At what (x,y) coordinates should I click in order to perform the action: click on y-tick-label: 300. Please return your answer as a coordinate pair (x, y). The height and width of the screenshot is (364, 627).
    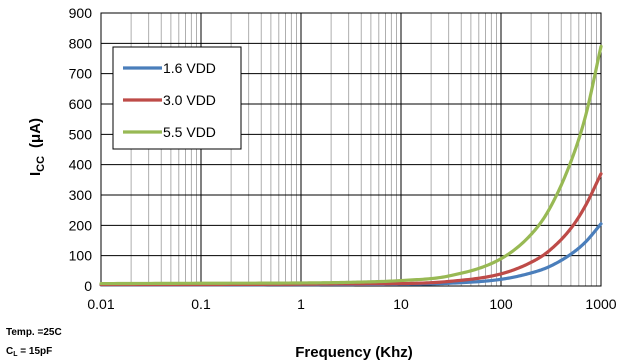
    Looking at the image, I should click on (81, 195).